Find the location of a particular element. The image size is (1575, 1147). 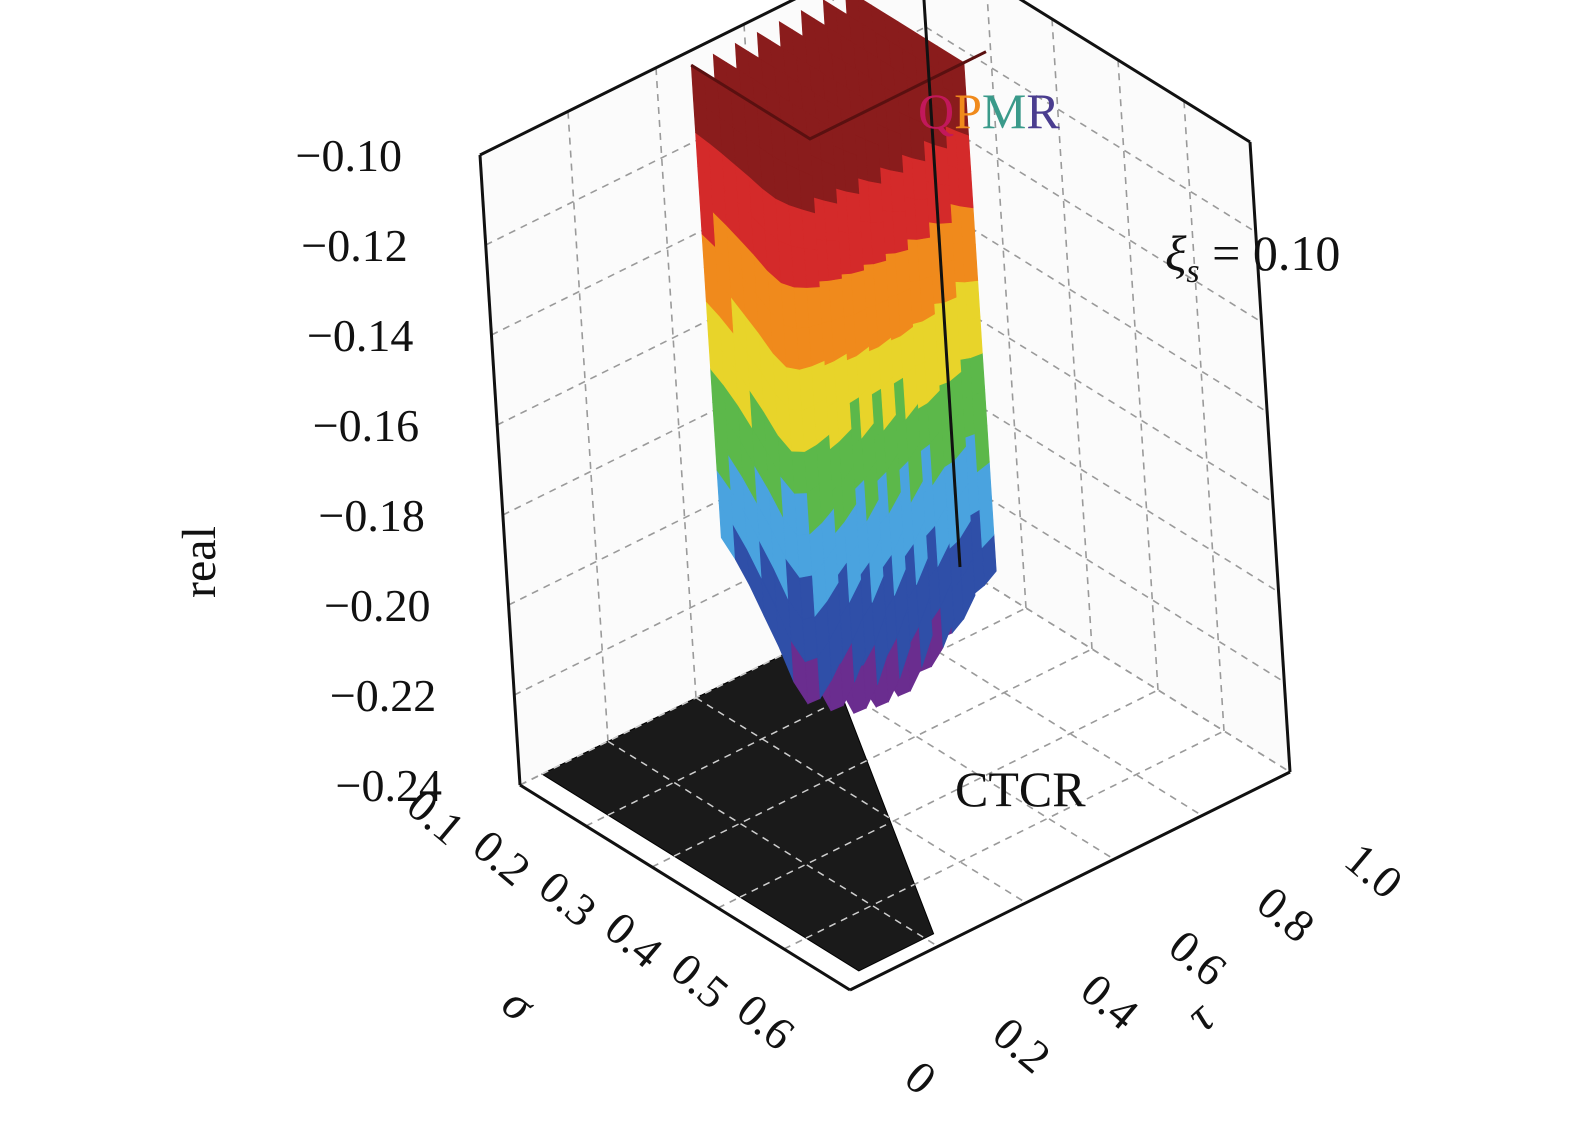

qpmr-letter-r: R is located at coordinates (1043, 111).